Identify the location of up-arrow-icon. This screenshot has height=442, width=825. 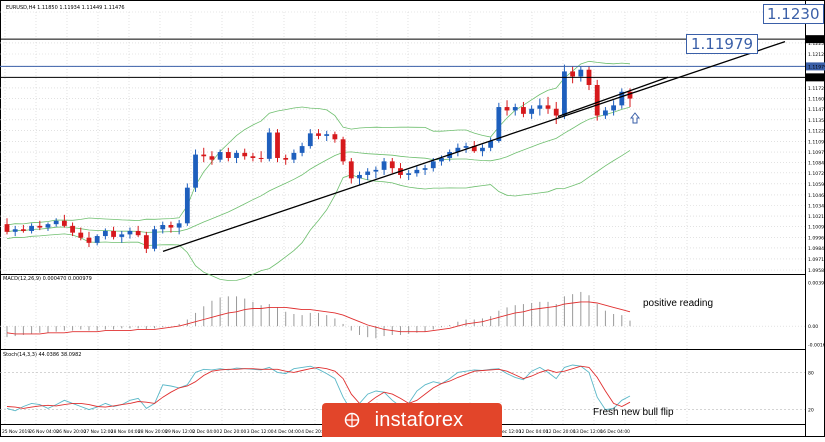
(635, 118).